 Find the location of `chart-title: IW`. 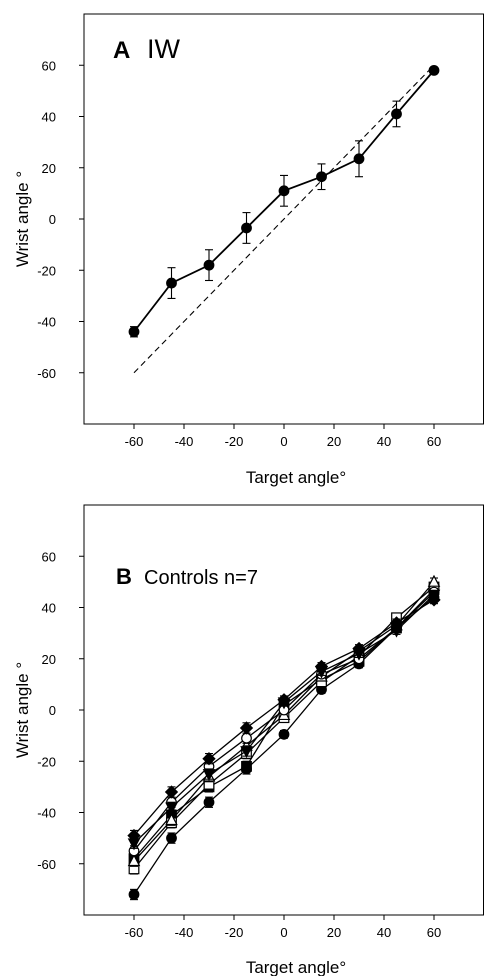

chart-title: IW is located at coordinates (164, 49).